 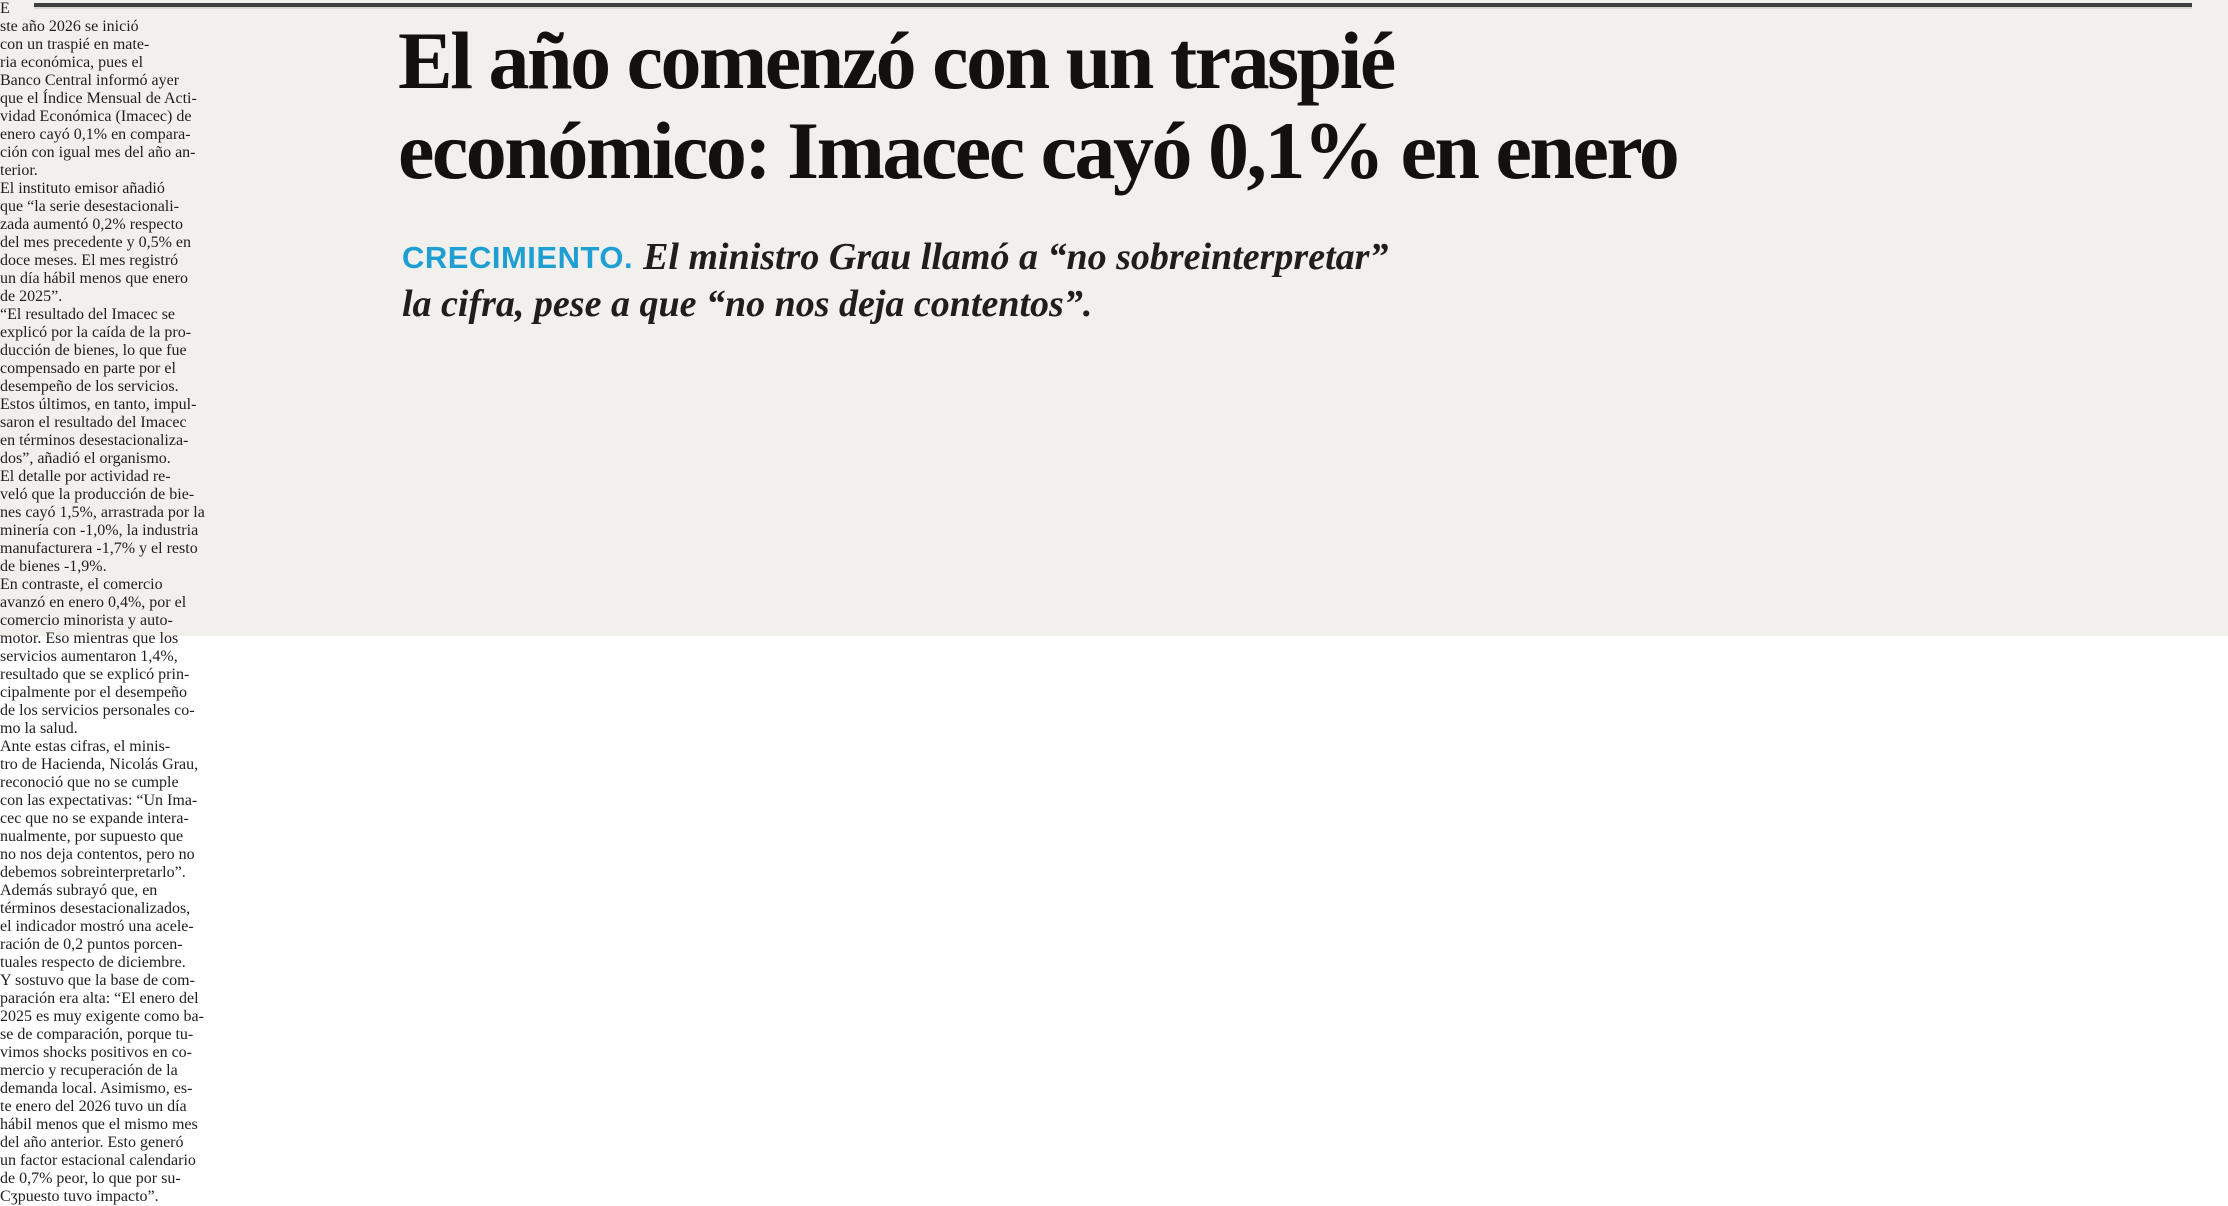 I want to click on body-line: dos”, añadió el organismo., so click(x=85, y=458).